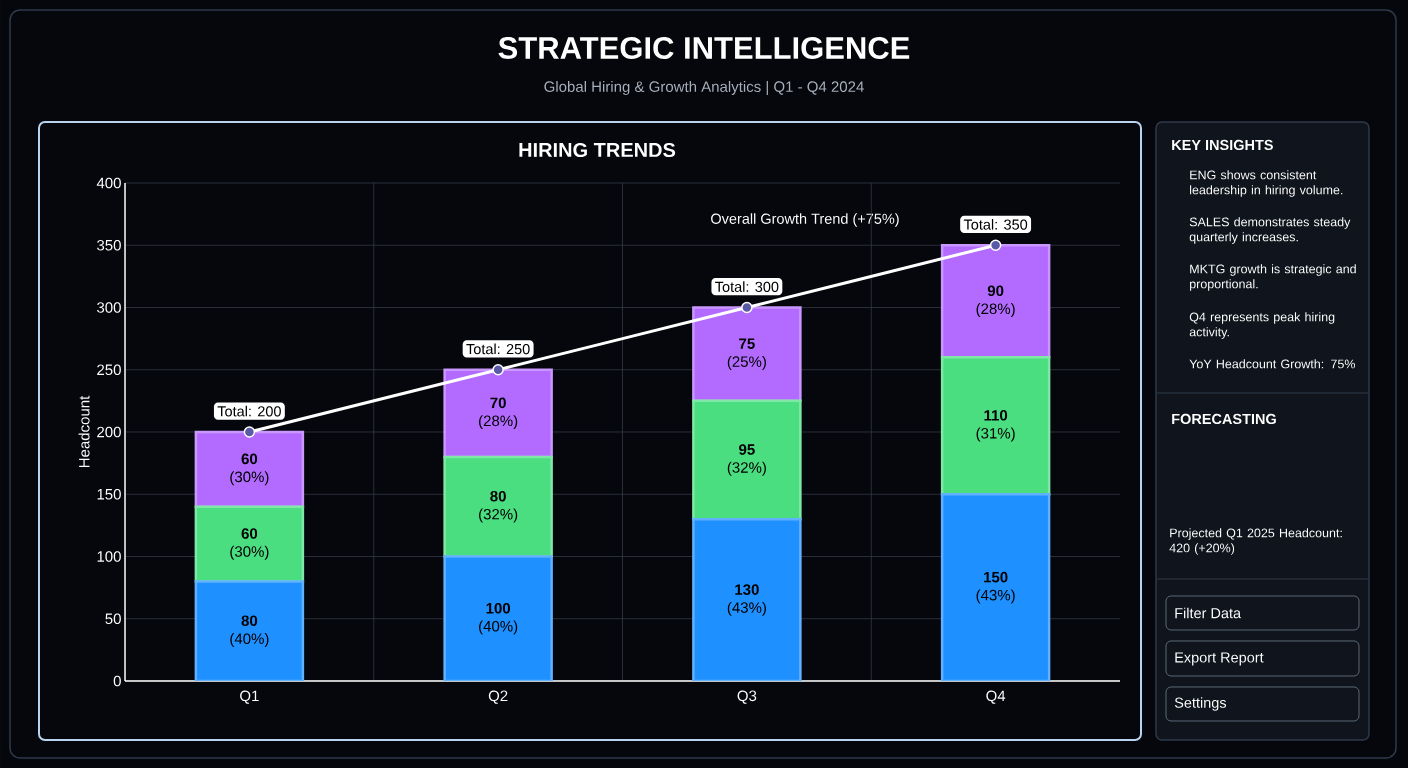 The width and height of the screenshot is (1408, 768). Describe the element at coordinates (1208, 613) in the screenshot. I see `text: Filter Data` at that location.